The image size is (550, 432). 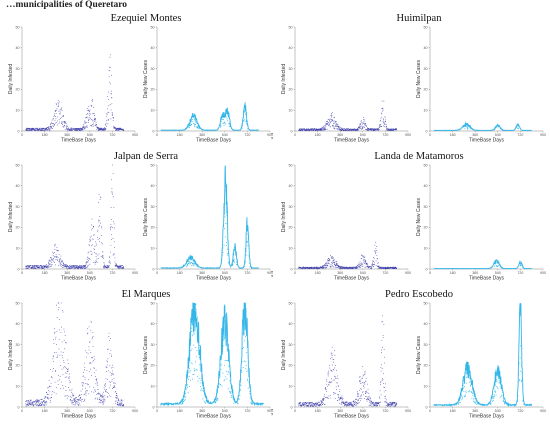 What do you see at coordinates (11, 217) in the screenshot?
I see `y-axis-label: Daily Infected` at bounding box center [11, 217].